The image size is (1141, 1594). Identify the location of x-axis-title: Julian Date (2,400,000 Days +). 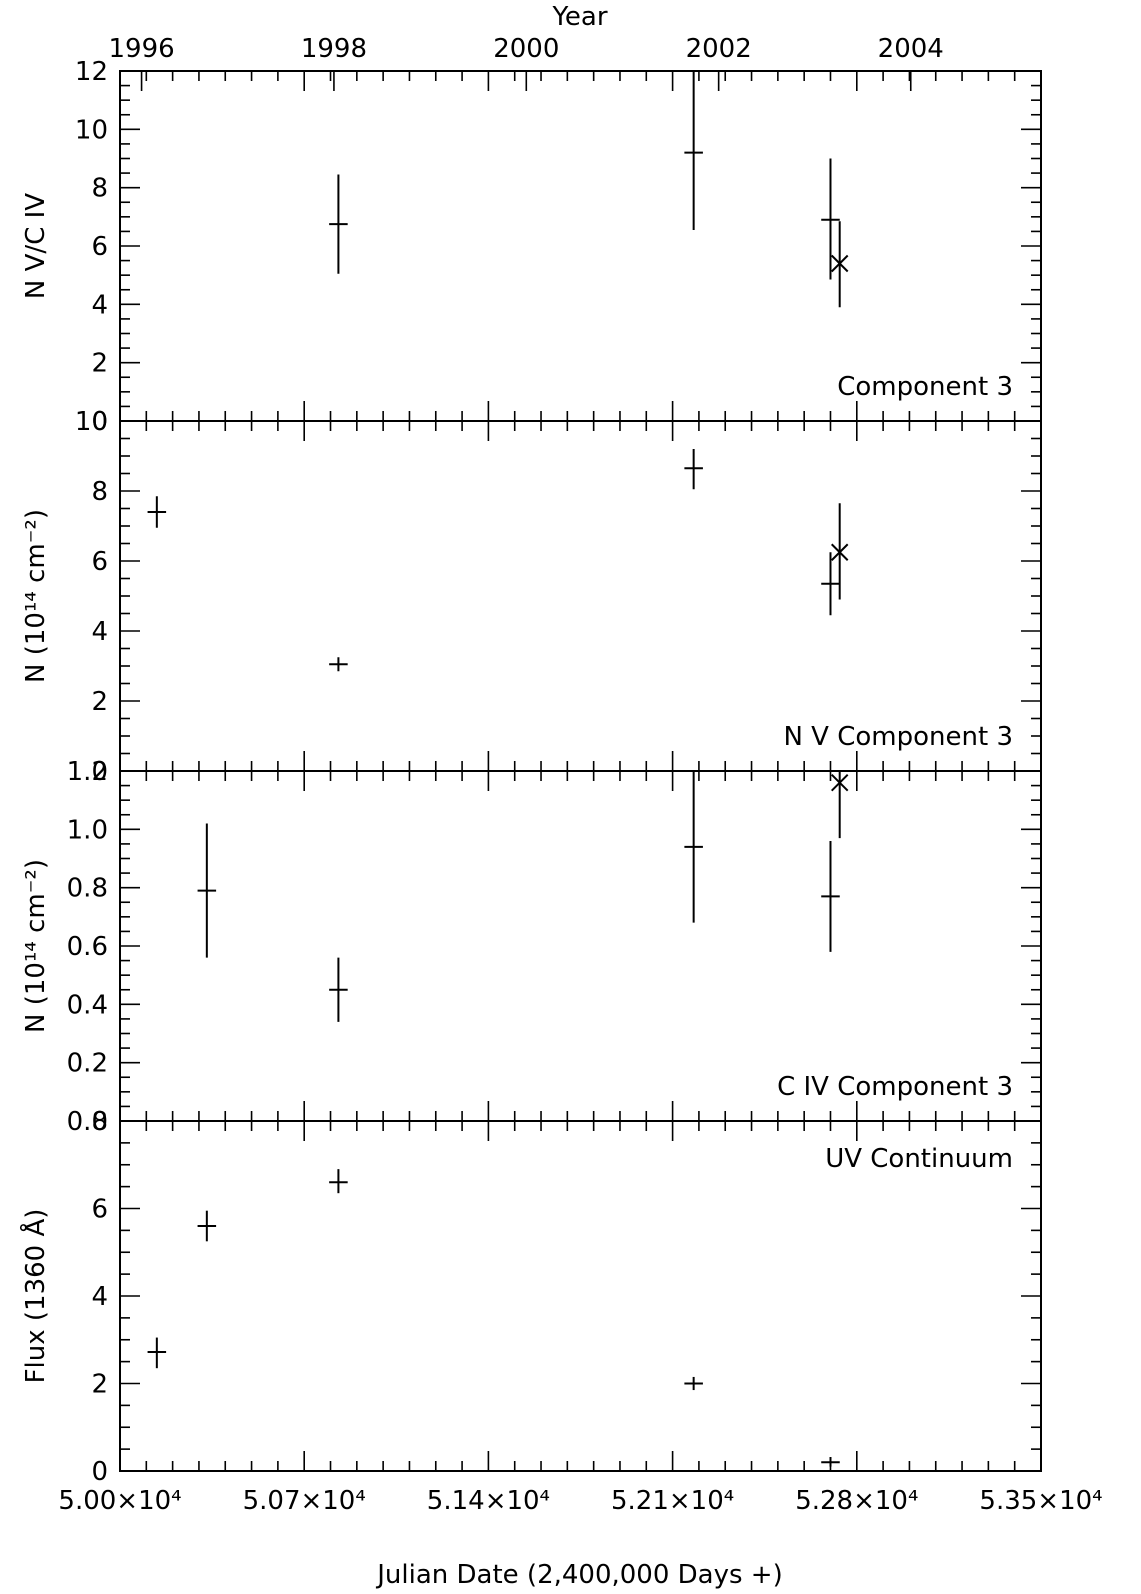
(579, 1575).